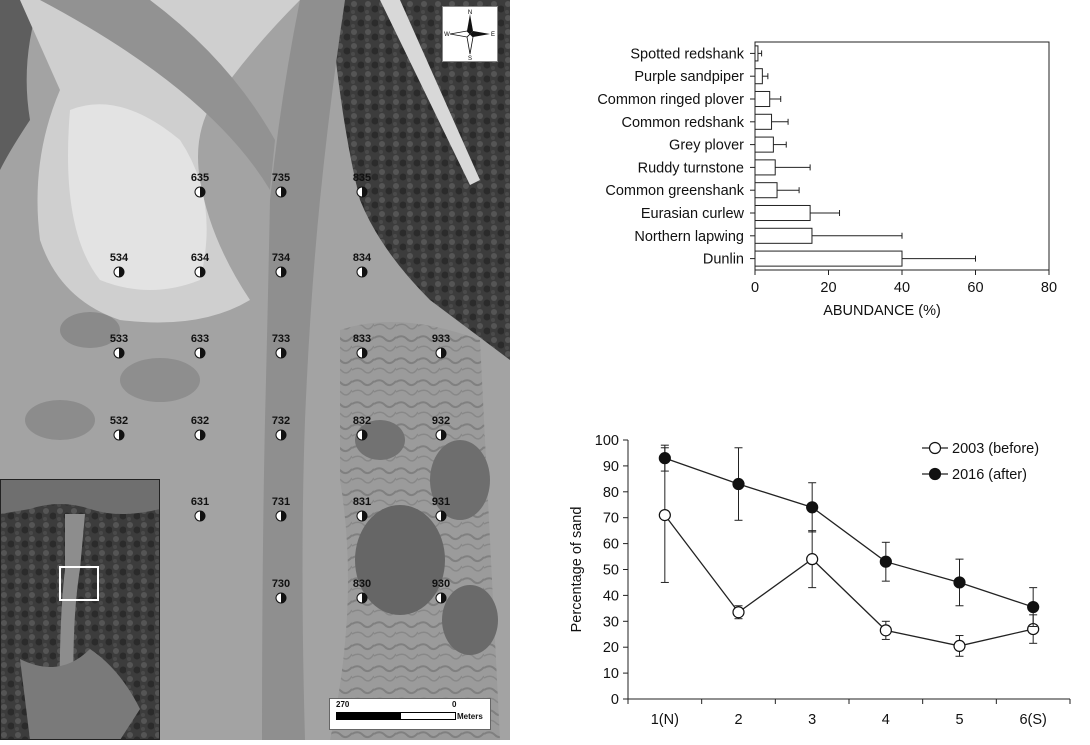 The width and height of the screenshot is (1090, 745). I want to click on line-y-tick-label: 70, so click(611, 519).